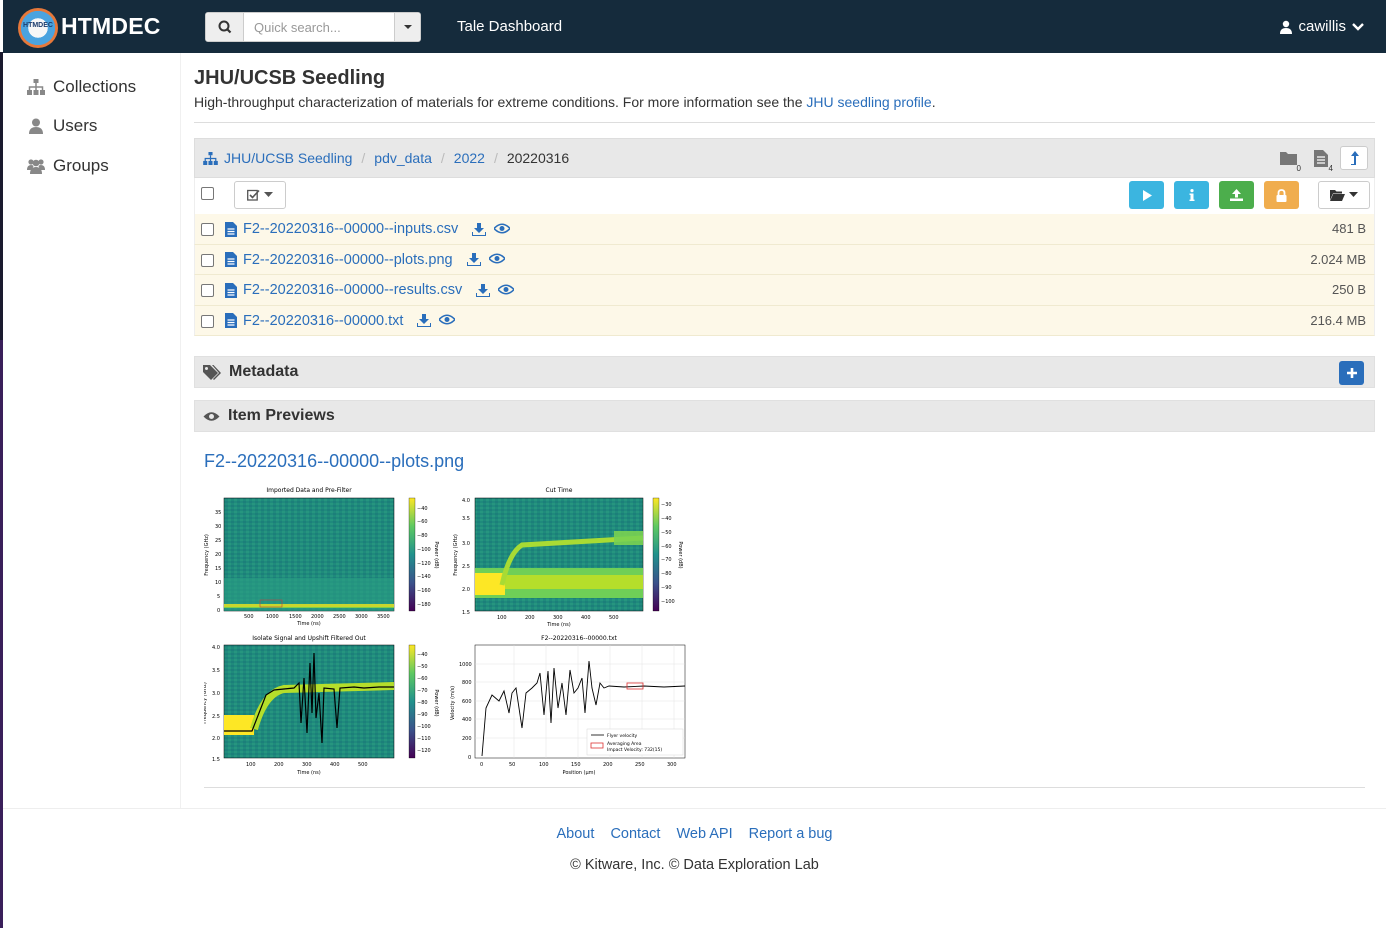  What do you see at coordinates (1322, 26) in the screenshot?
I see `user-menu: cawillis` at bounding box center [1322, 26].